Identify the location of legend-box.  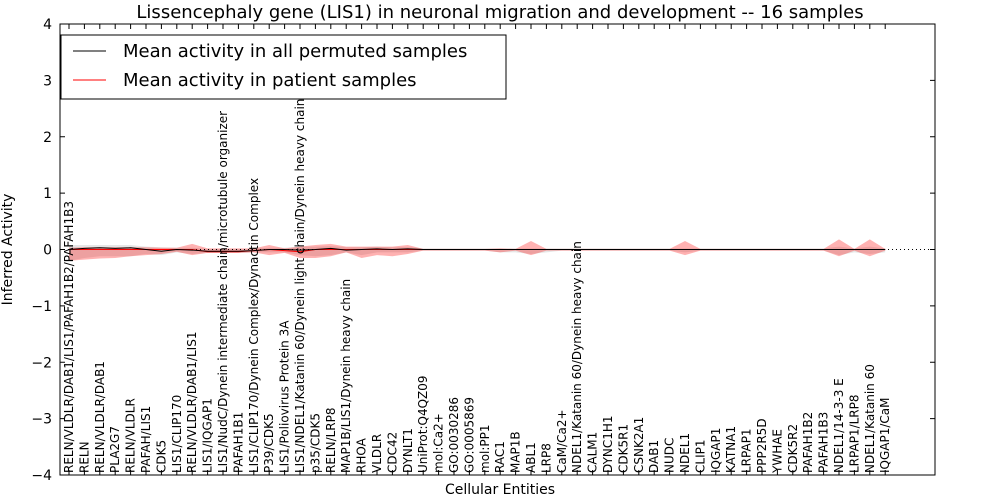
(283, 67).